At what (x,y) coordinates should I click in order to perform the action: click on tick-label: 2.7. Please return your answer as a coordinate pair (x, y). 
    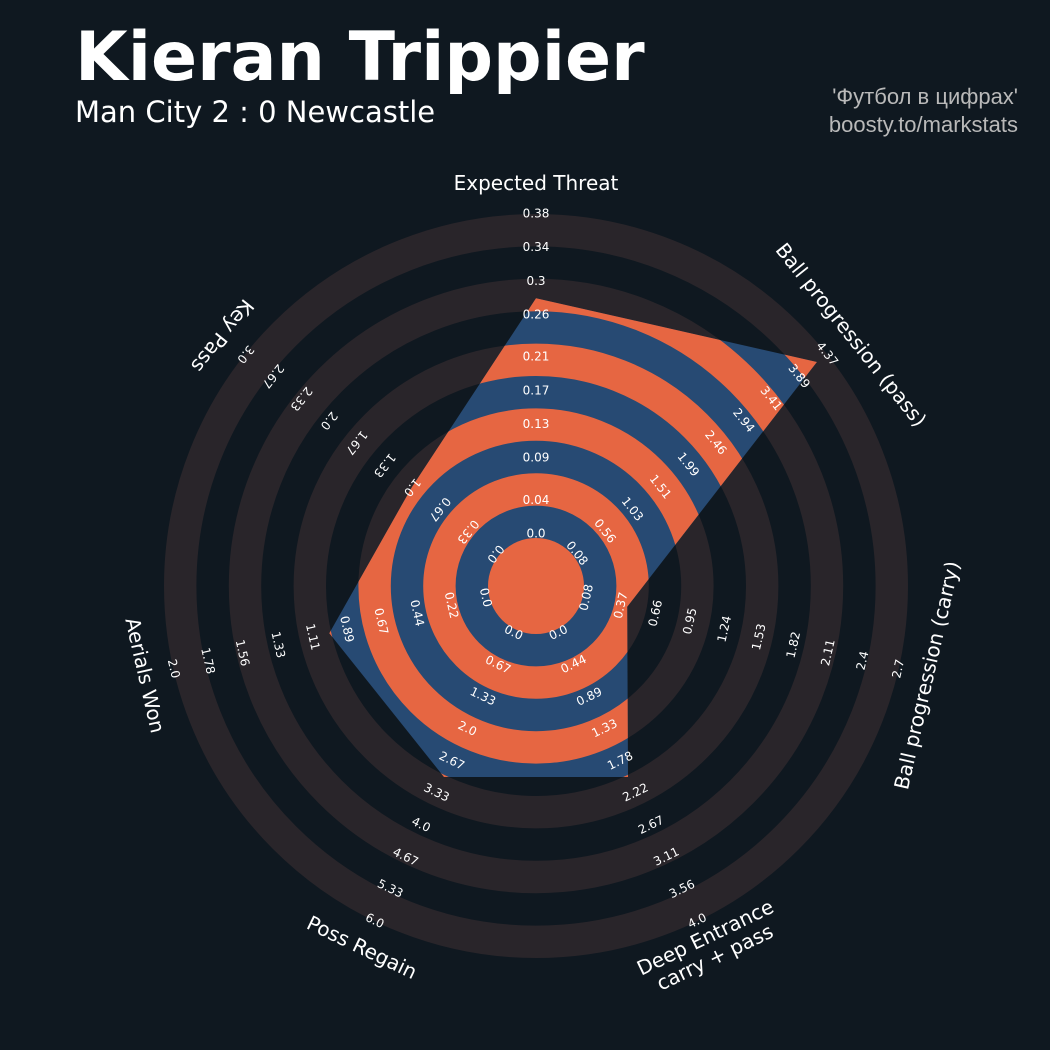
    Looking at the image, I should click on (898, 669).